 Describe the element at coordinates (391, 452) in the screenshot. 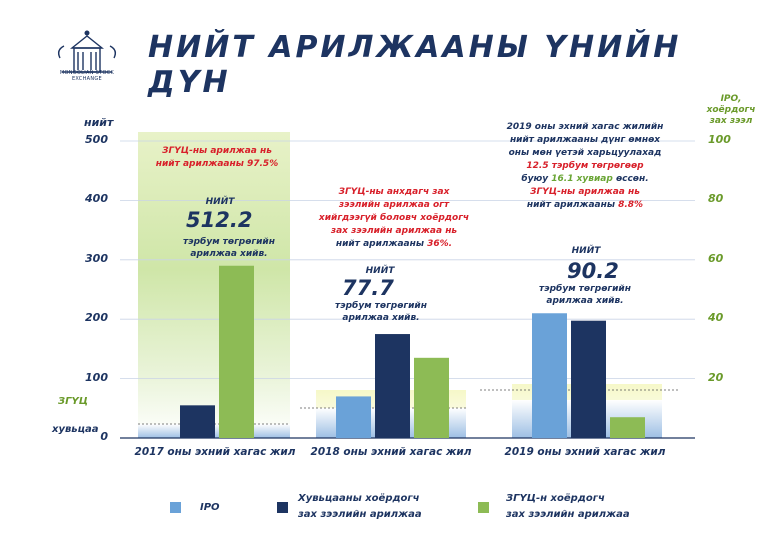

I see `category-label-2018: 2018 оны эхний хагас жил` at that location.